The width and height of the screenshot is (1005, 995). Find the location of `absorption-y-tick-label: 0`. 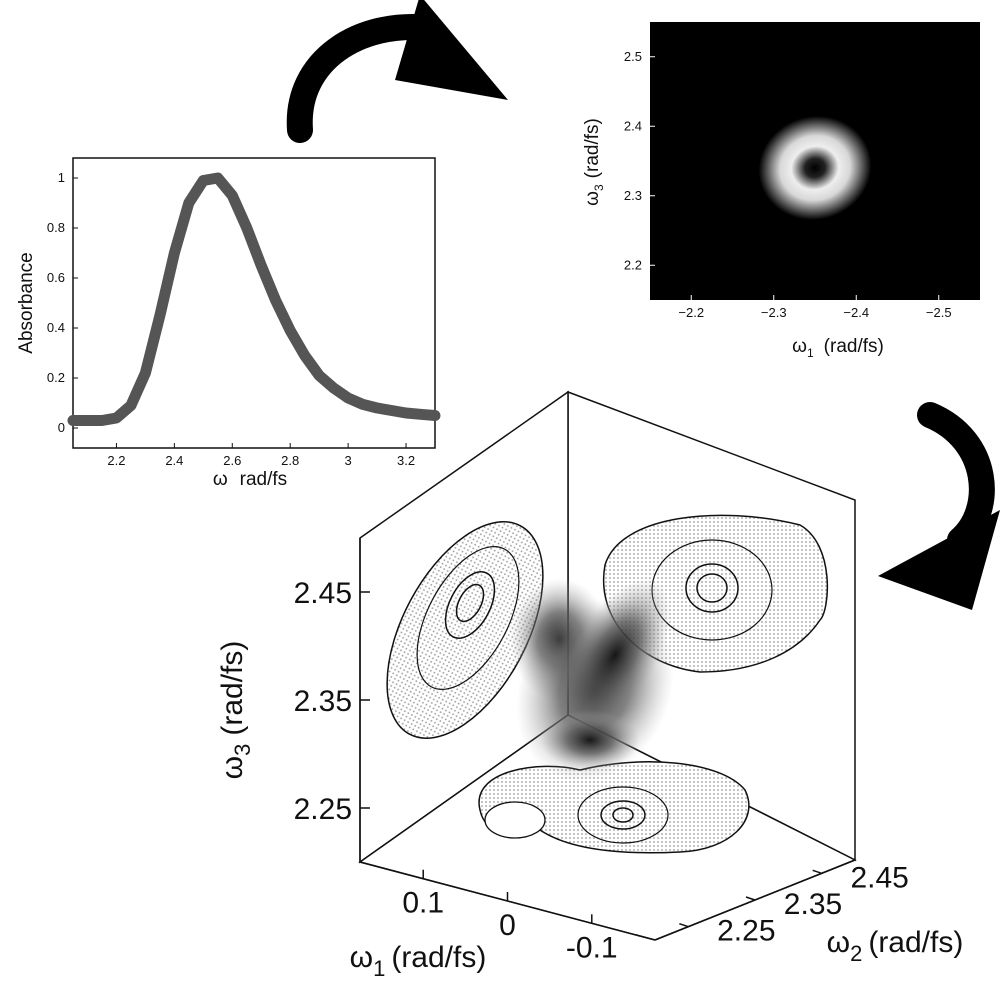

absorption-y-tick-label: 0 is located at coordinates (61, 427).